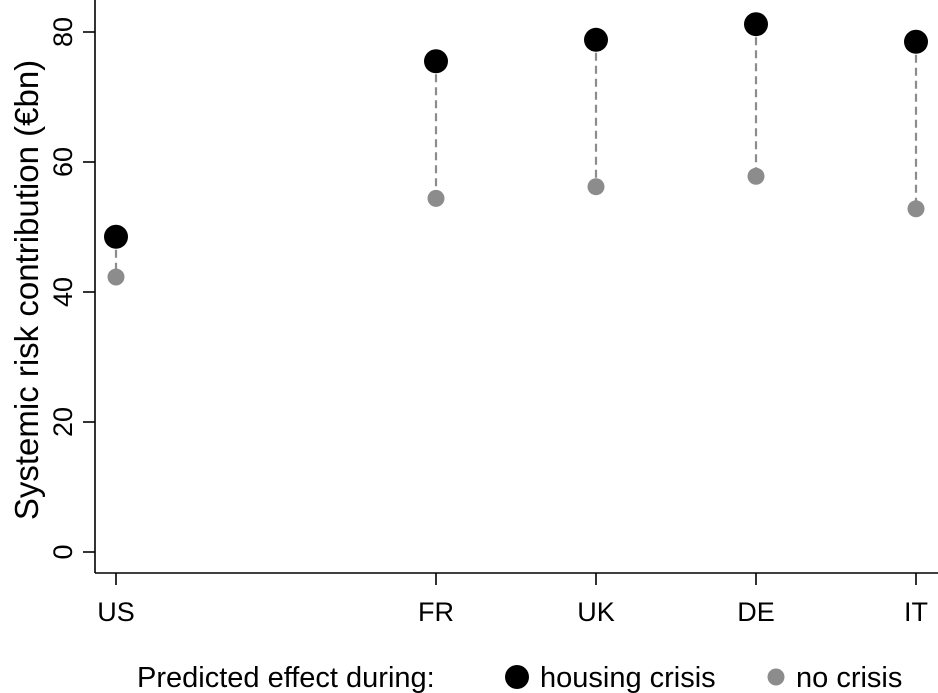  Describe the element at coordinates (596, 612) in the screenshot. I see `x-tick-label: UK` at that location.